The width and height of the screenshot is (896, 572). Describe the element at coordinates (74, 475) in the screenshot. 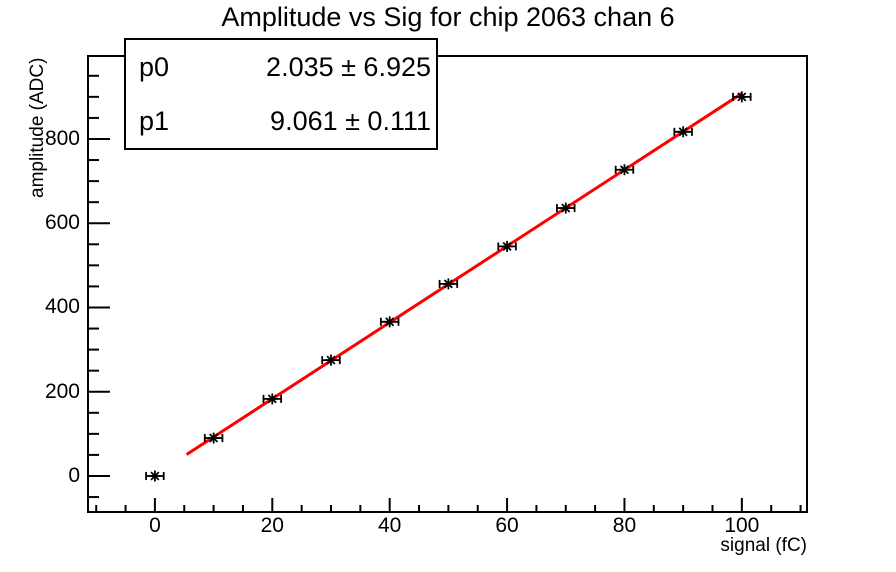

I see `y-tick-label: 0` at that location.